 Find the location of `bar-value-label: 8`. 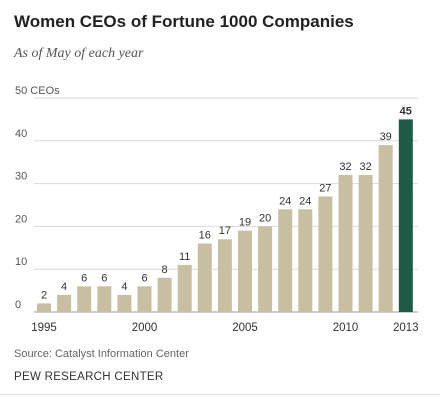

bar-value-label: 8 is located at coordinates (165, 270).